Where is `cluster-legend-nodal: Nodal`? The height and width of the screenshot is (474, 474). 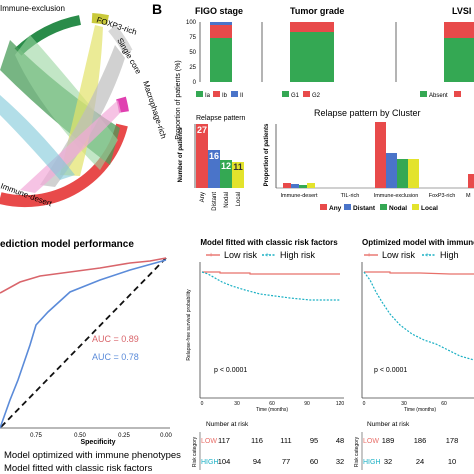
cluster-legend-nodal: Nodal is located at coordinates (398, 208).